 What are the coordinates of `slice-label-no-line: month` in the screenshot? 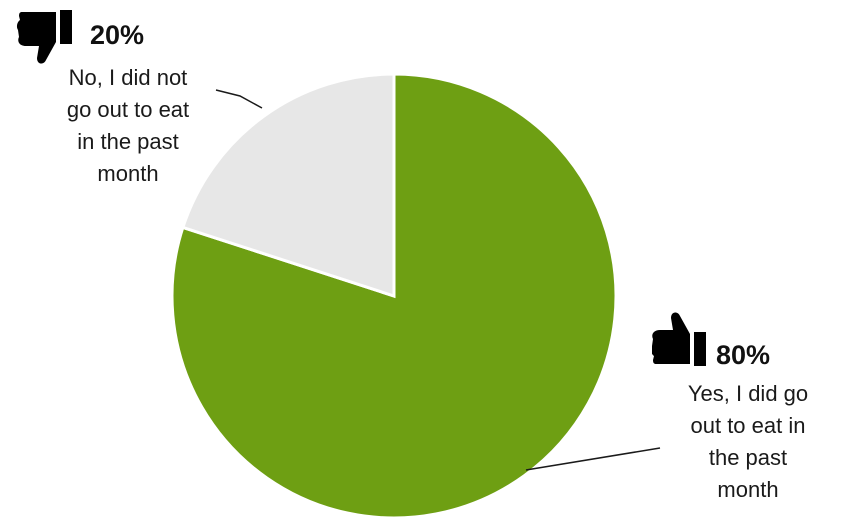 It's located at (128, 173).